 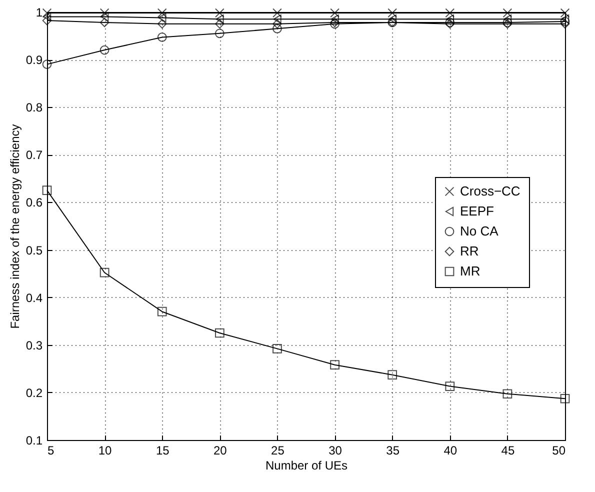 What do you see at coordinates (220, 451) in the screenshot?
I see `x-tick-label: 20` at bounding box center [220, 451].